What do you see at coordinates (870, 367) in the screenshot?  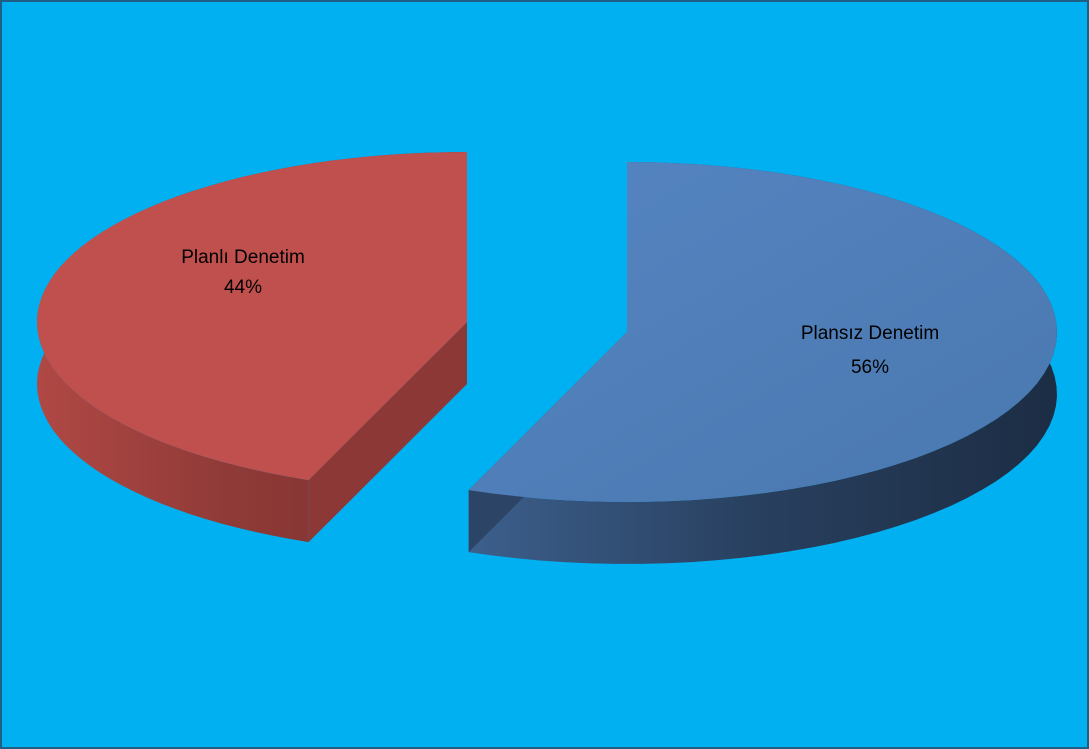 I see `slice-percent-plansiz: 56%` at bounding box center [870, 367].